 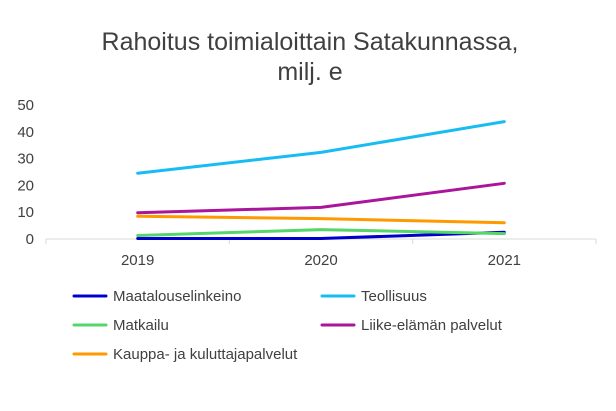 I want to click on y-tick-label: 20, so click(x=25, y=185).